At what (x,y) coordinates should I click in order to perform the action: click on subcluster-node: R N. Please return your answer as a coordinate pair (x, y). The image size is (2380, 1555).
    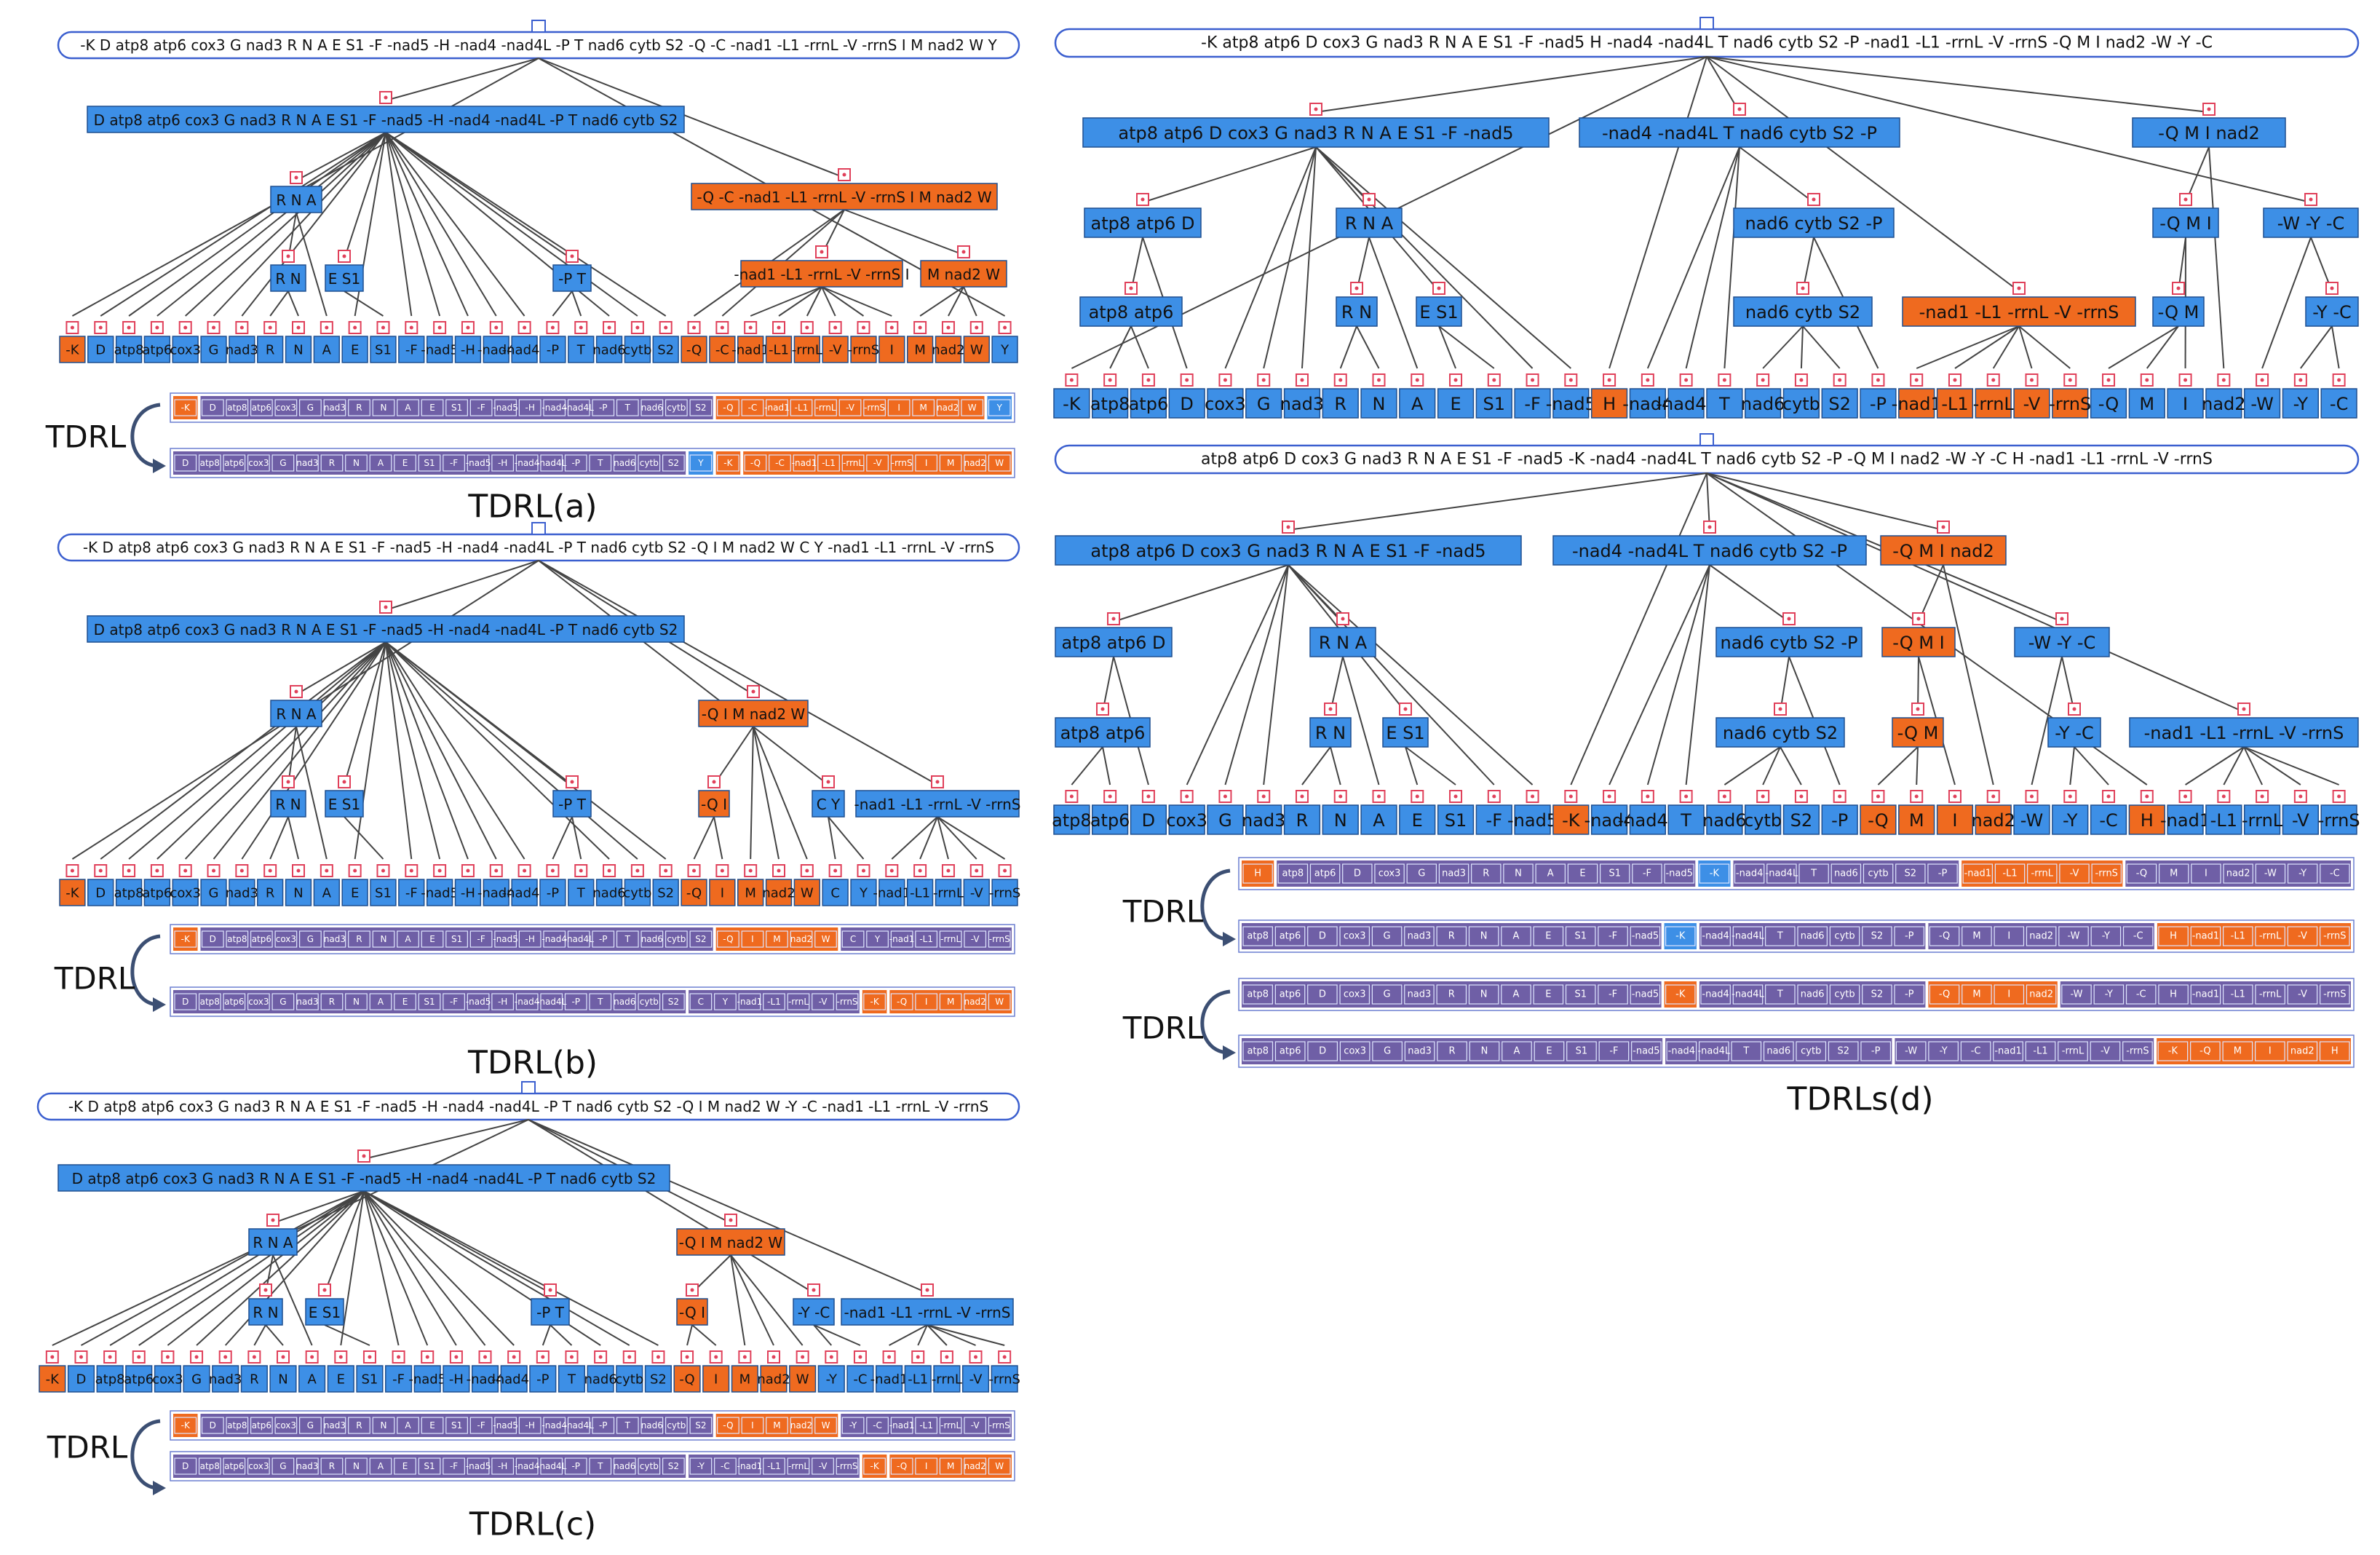
    Looking at the image, I should click on (288, 279).